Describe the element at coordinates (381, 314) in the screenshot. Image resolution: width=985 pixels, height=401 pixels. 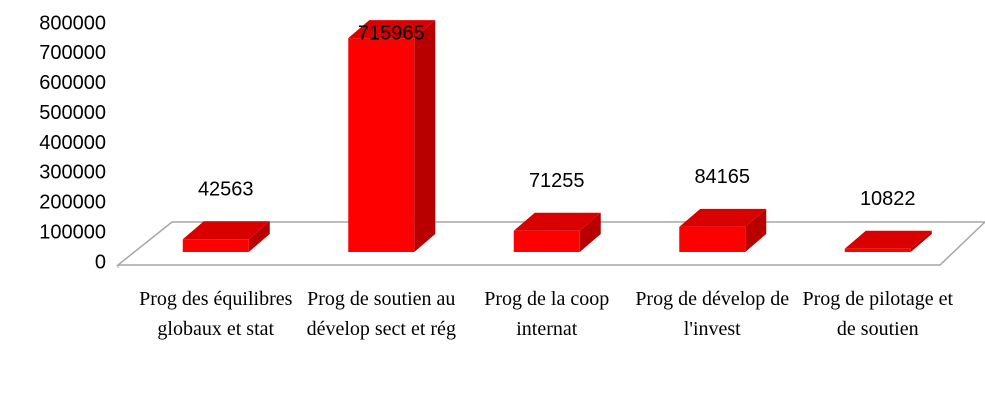
I see `x-tick-label: Prog de soutien au dévelop sect et rég` at that location.